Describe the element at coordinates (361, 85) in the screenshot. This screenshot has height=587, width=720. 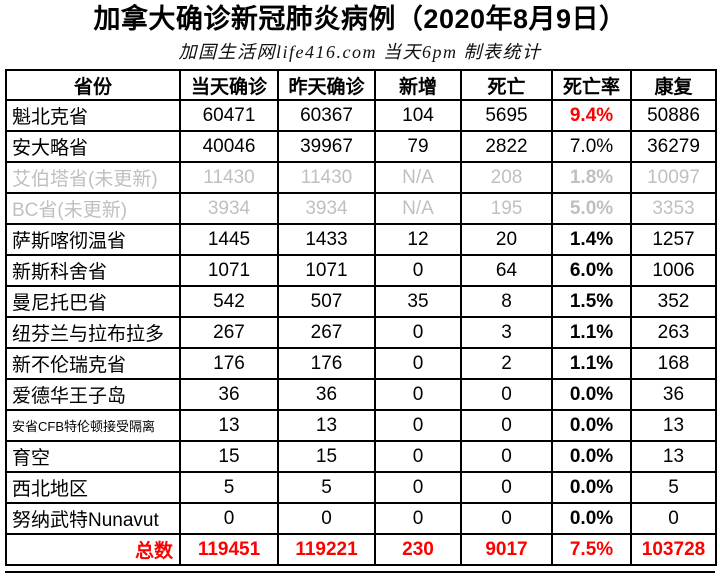
I see `header-row: 省份 当天确诊 昨天确诊 新增 死亡 死亡率 康复` at that location.